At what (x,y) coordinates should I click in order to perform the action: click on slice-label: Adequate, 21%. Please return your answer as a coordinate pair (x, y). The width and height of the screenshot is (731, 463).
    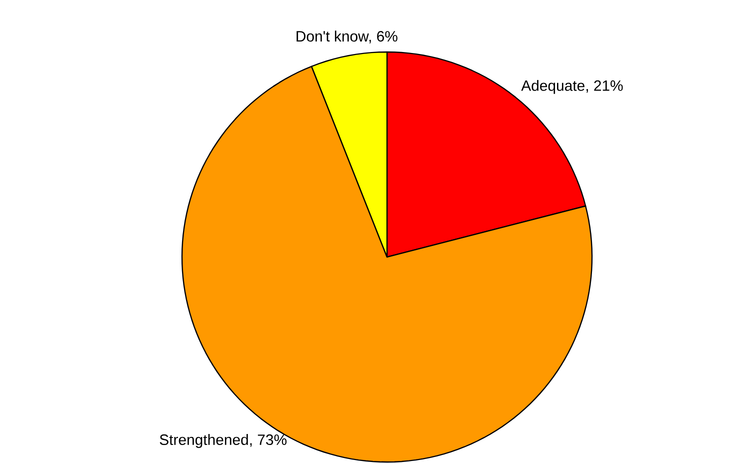
    Looking at the image, I should click on (572, 87).